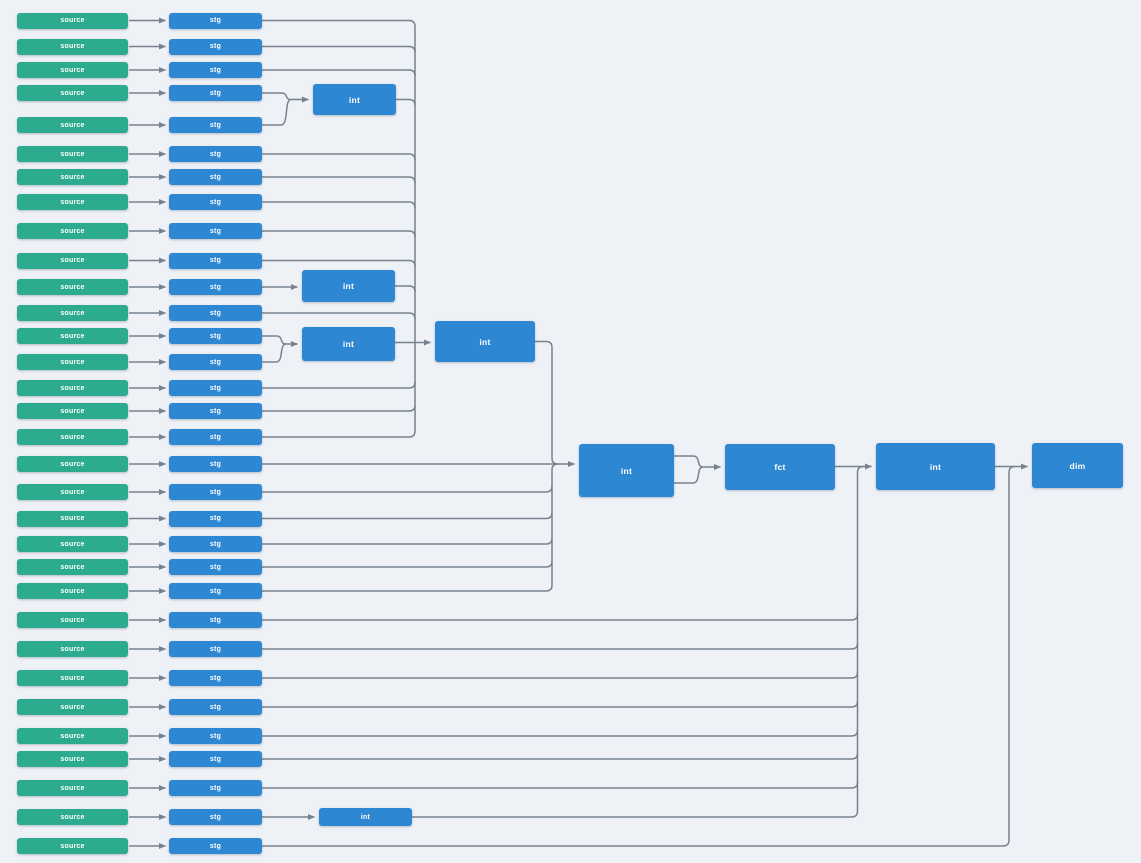  I want to click on dim-node: dim, so click(1077, 465).